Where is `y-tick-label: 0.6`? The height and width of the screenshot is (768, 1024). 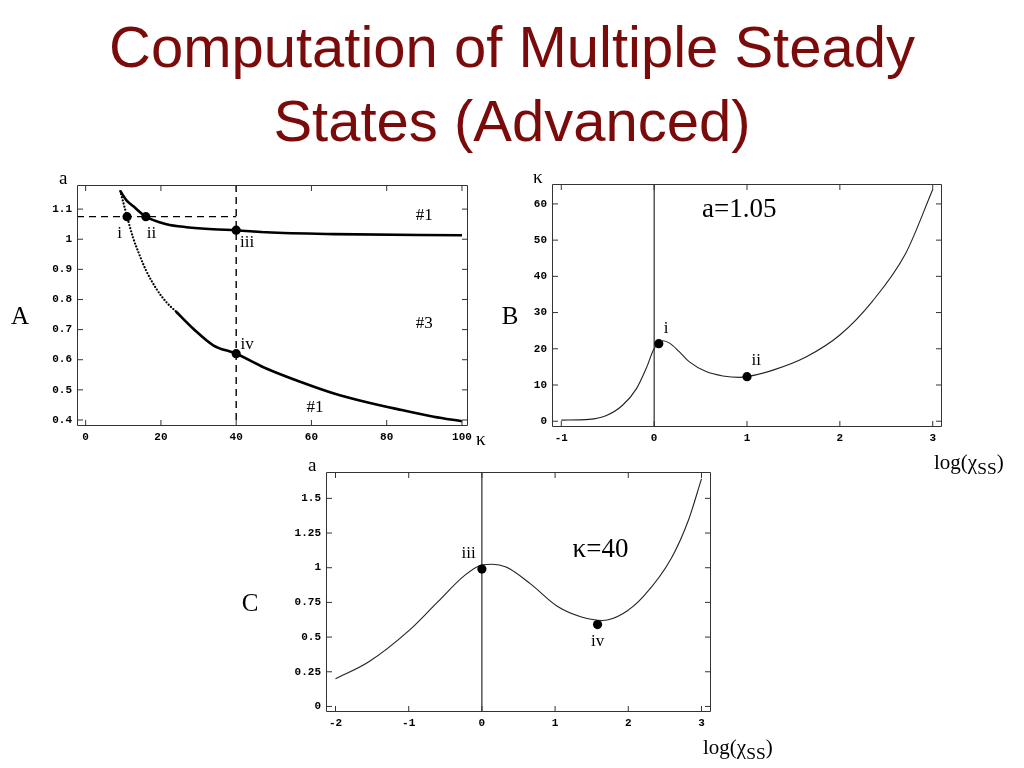
y-tick-label: 0.6 is located at coordinates (62, 359).